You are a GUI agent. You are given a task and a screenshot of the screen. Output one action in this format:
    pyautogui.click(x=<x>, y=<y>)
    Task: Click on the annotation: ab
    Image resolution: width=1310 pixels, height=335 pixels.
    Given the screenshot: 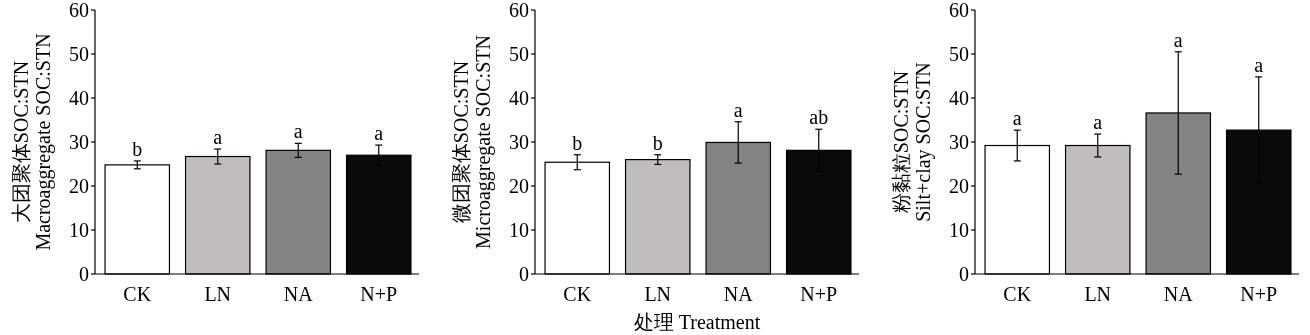 What is the action you would take?
    pyautogui.click(x=819, y=117)
    